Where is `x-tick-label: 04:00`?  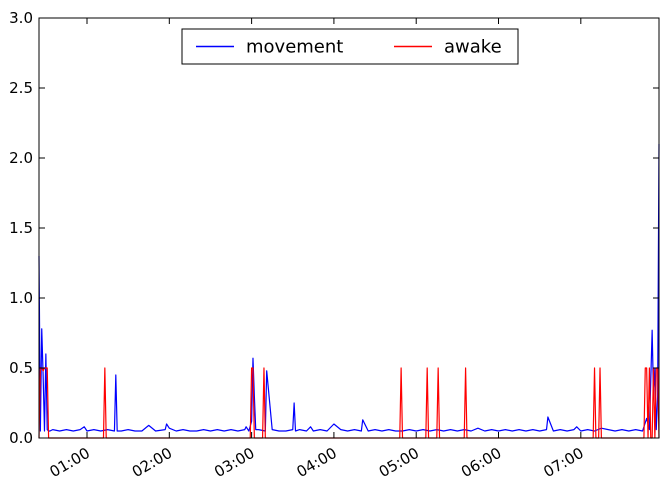 x-tick-label: 04:00 is located at coordinates (316, 462).